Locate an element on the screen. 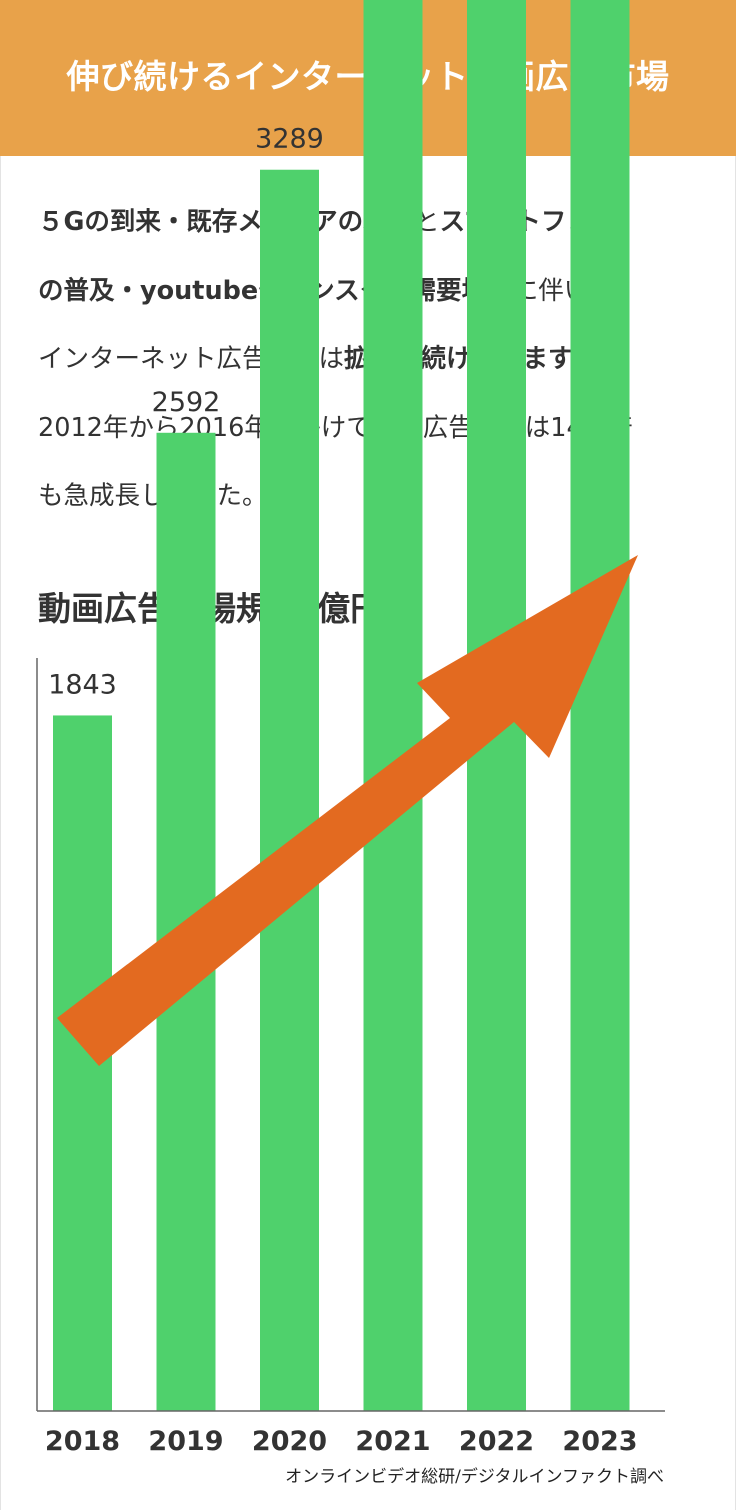  chart-title: 動画広告市場規模(億円) is located at coordinates (218, 608).